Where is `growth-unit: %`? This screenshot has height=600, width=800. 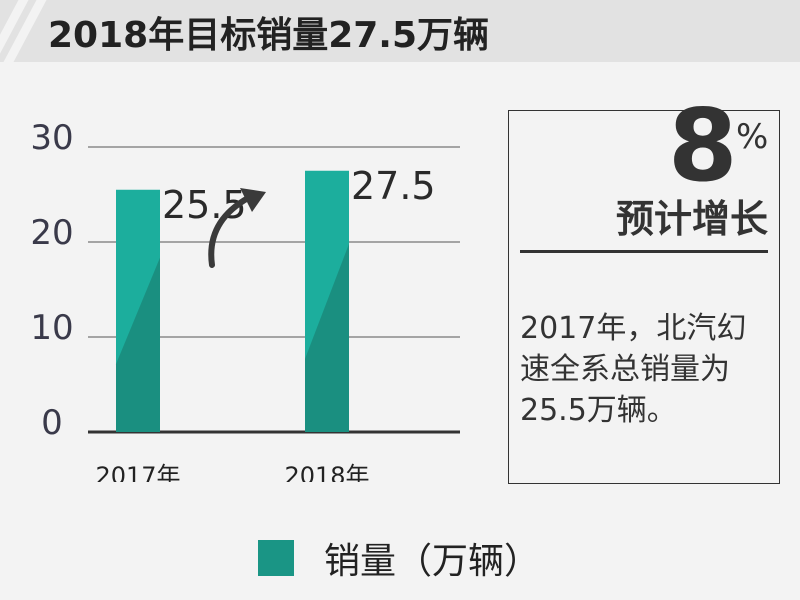
growth-unit: % is located at coordinates (752, 137).